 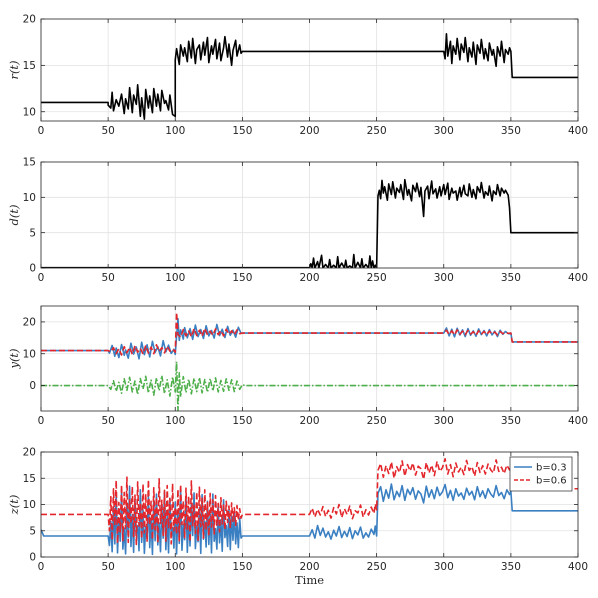 I want to click on y-axis-label: z(t), so click(x=14, y=505).